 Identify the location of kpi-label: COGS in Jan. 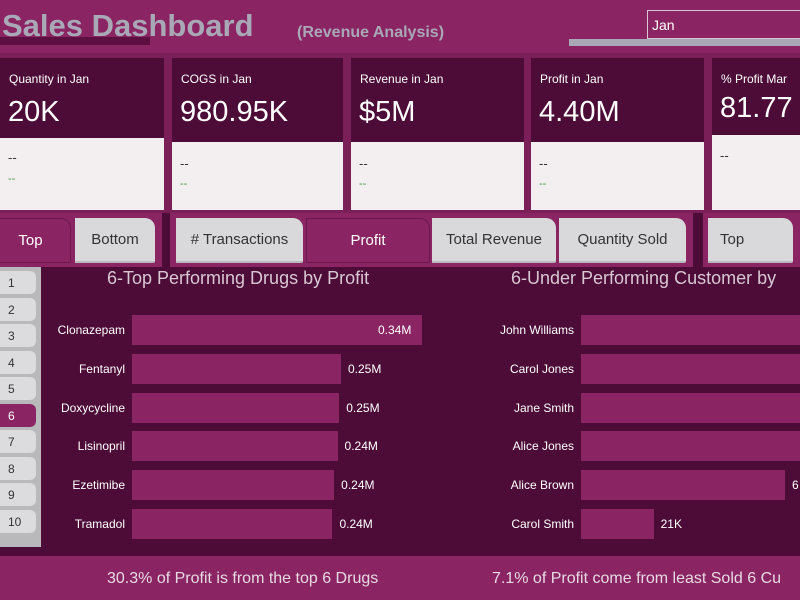
(216, 79).